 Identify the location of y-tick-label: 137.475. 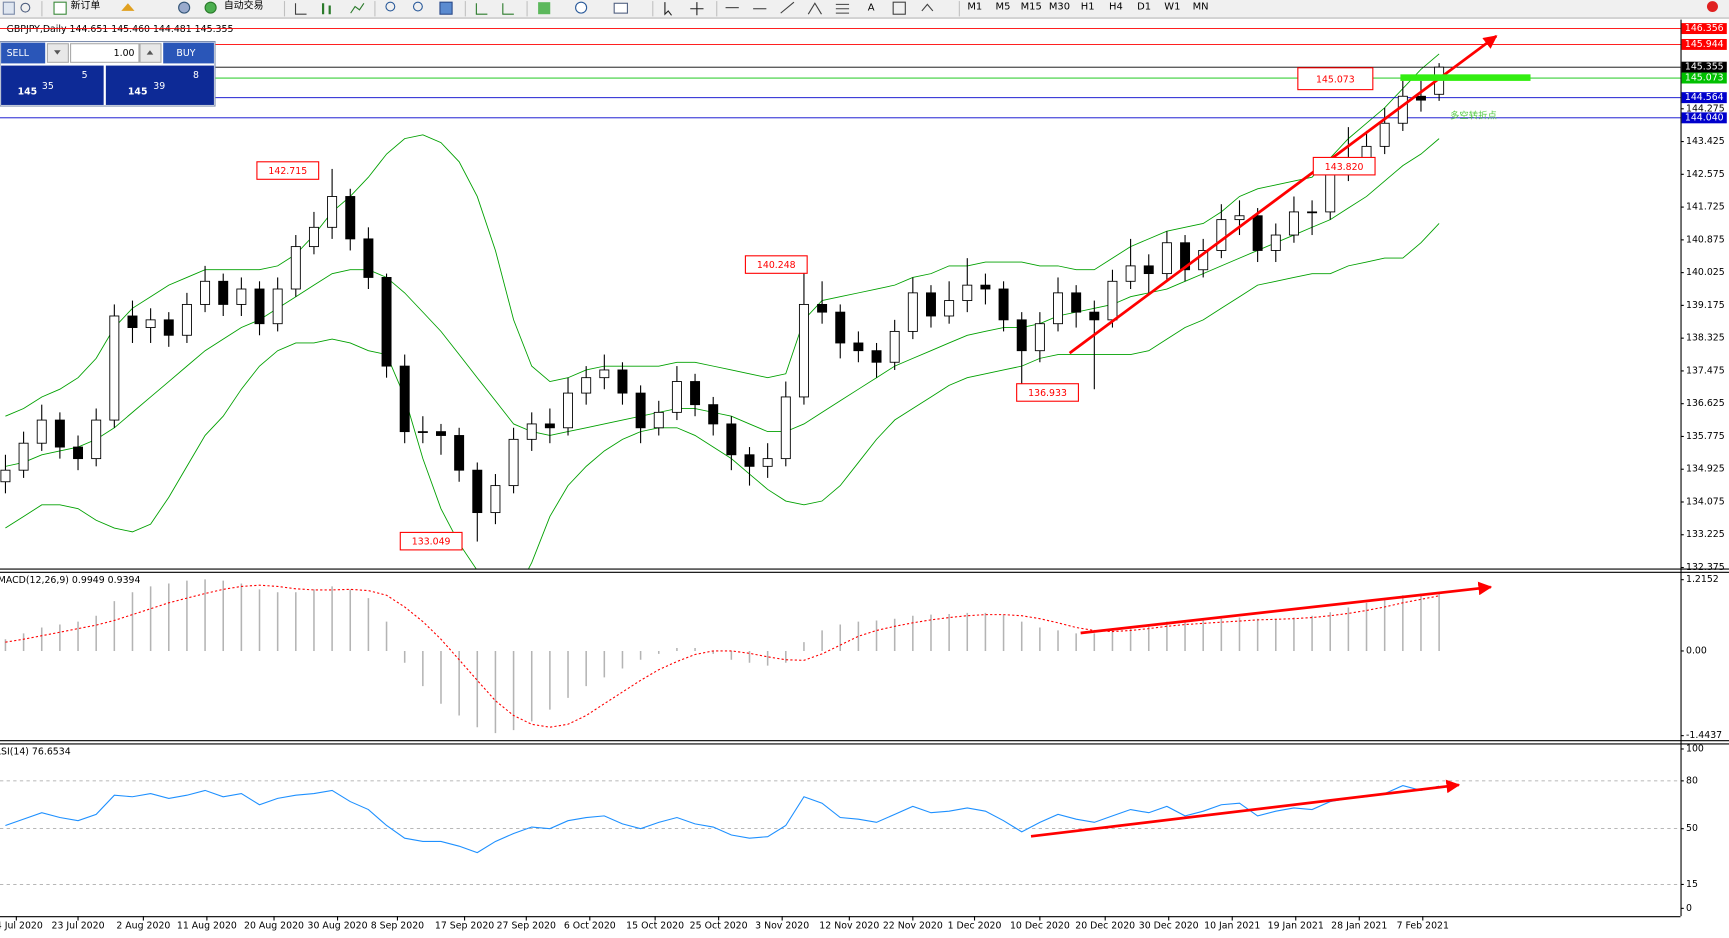
(1705, 370).